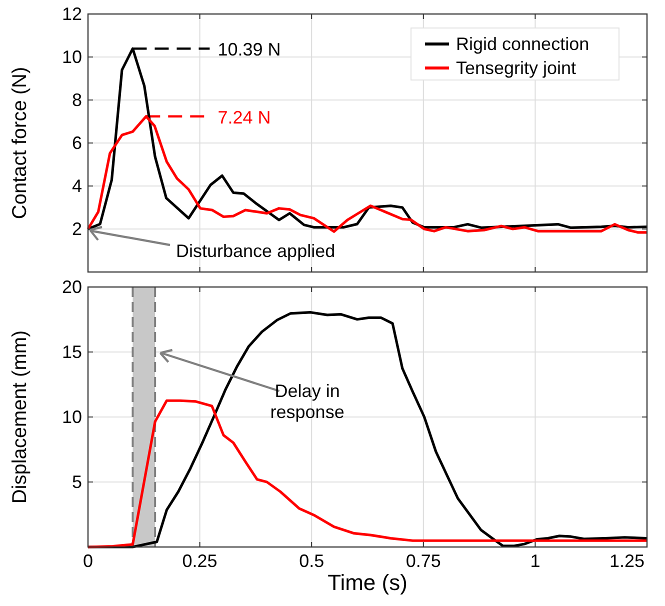 This screenshot has height=606, width=665. Describe the element at coordinates (77, 143) in the screenshot. I see `y-tick-label: 6` at that location.